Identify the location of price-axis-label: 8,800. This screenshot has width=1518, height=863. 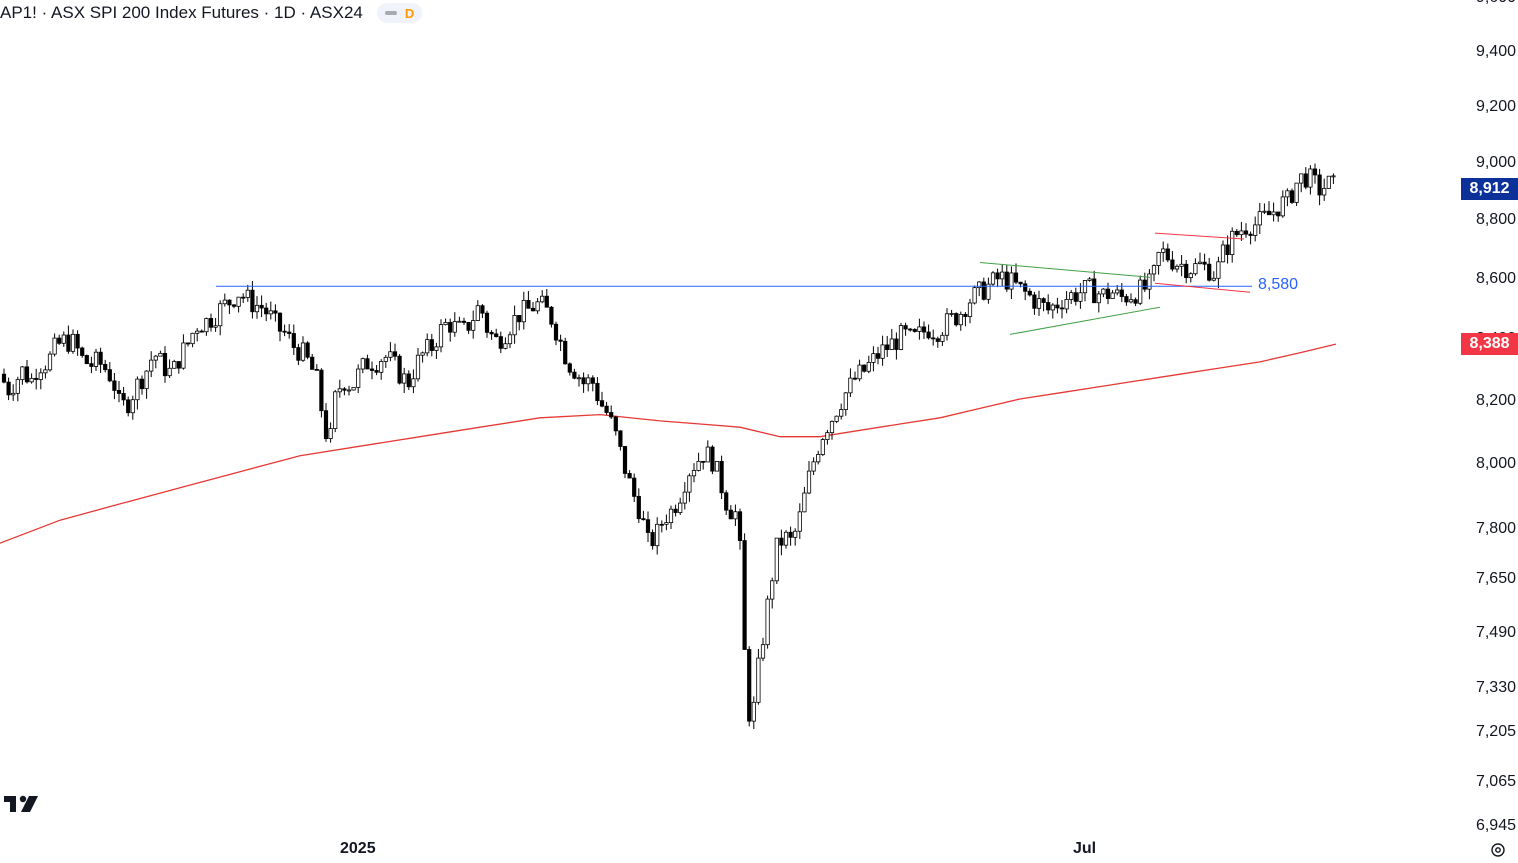
(1495, 220).